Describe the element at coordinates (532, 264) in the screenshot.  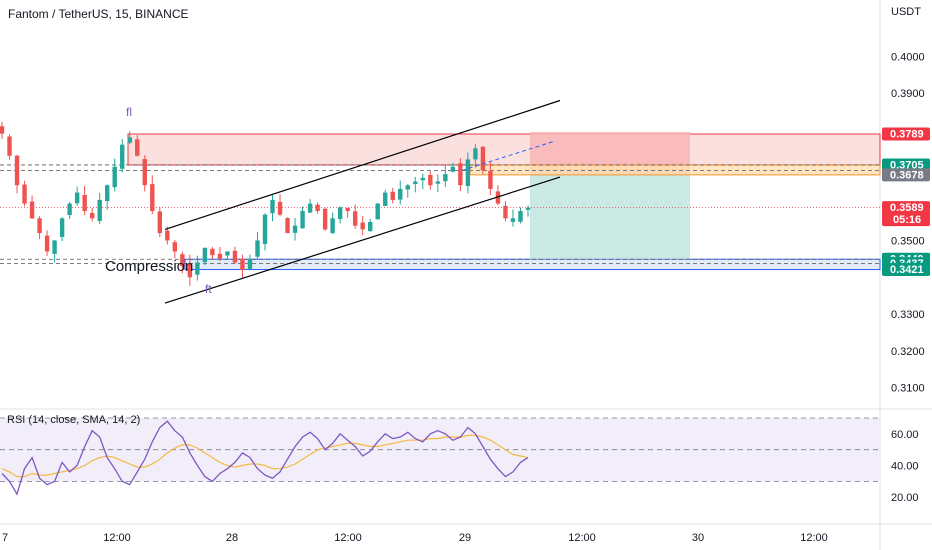
I see `demand-zone` at that location.